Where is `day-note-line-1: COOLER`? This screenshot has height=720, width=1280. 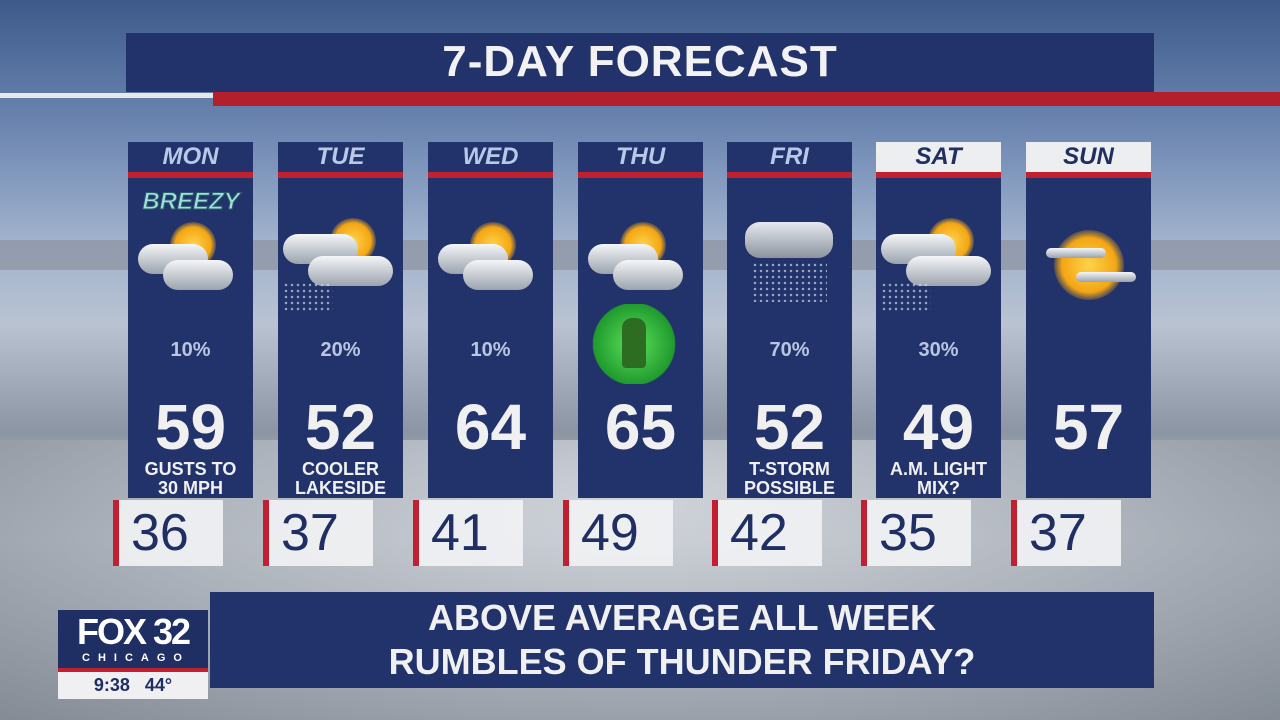
day-note-line-1: COOLER is located at coordinates (340, 469).